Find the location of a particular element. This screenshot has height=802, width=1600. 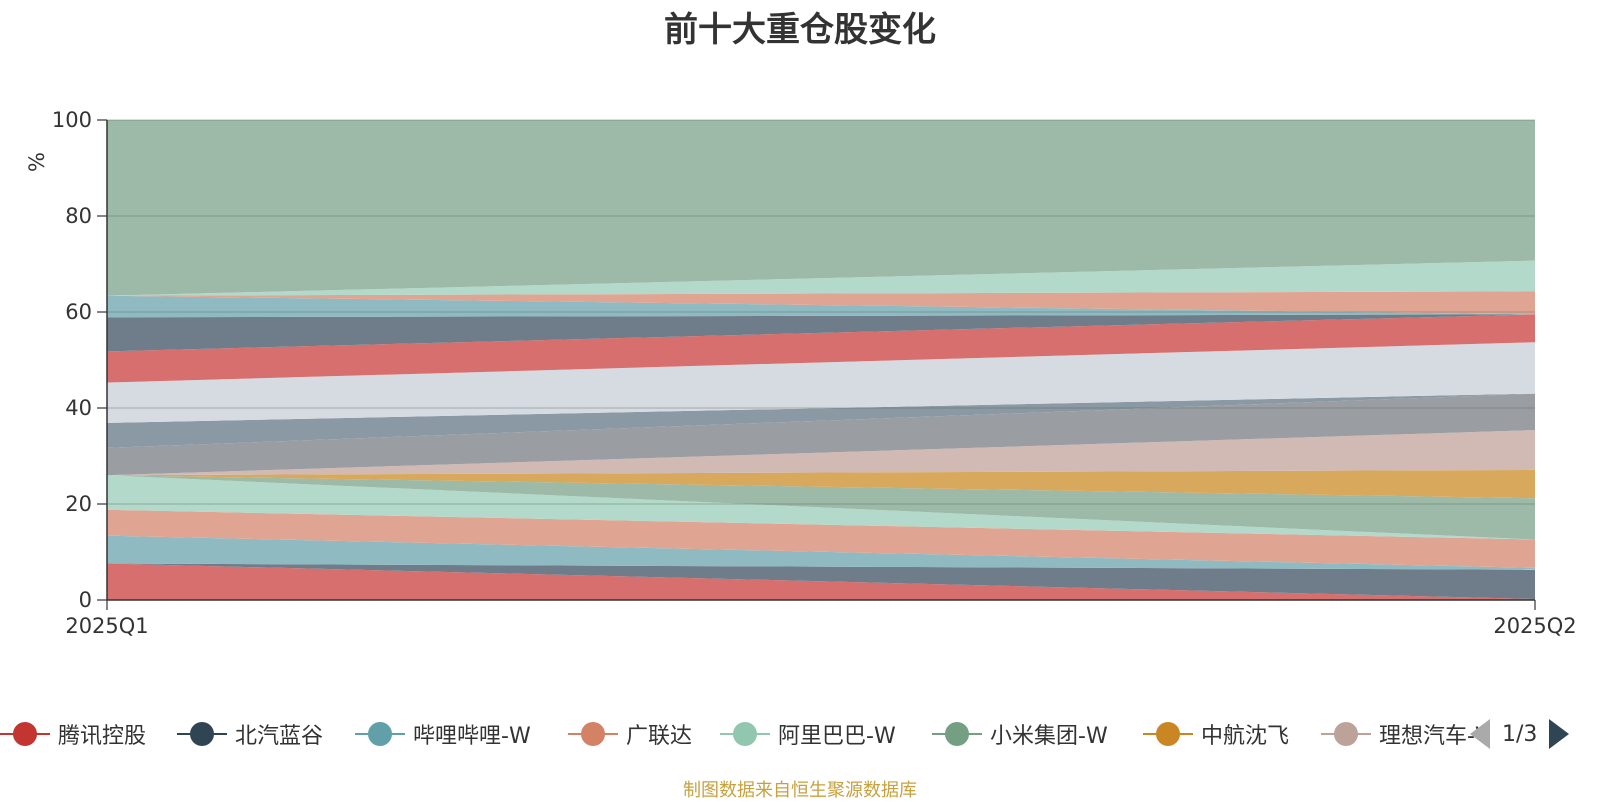

legend-item: 中航沈飞 is located at coordinates (1225, 734).